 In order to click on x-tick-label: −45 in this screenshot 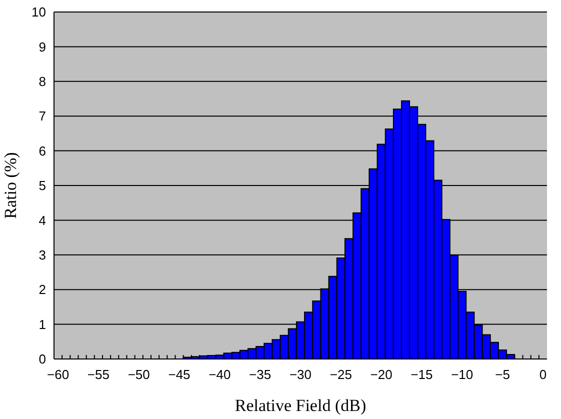, I will do `click(179, 374)`.